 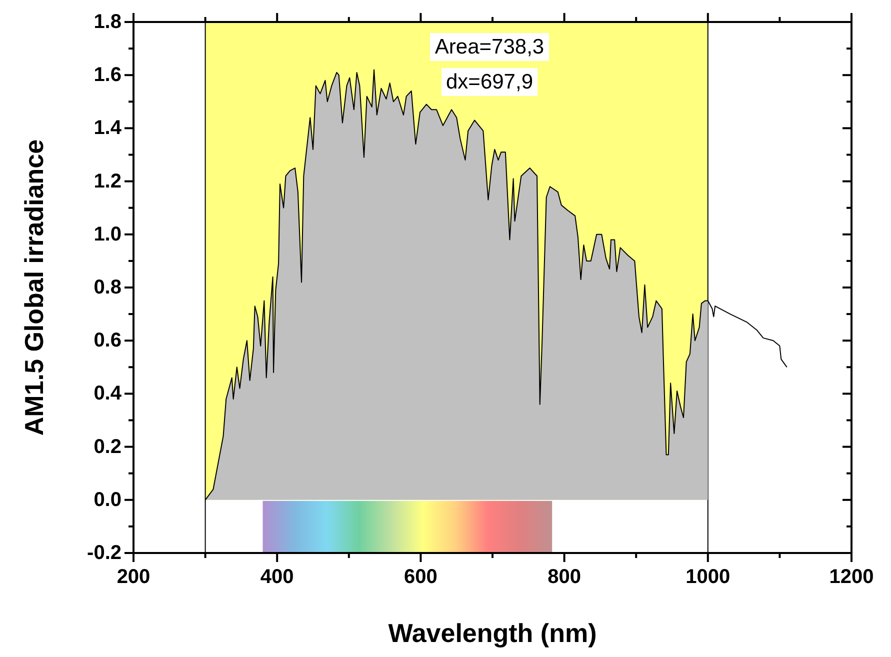 I want to click on x-tick-label: 600, so click(x=421, y=577).